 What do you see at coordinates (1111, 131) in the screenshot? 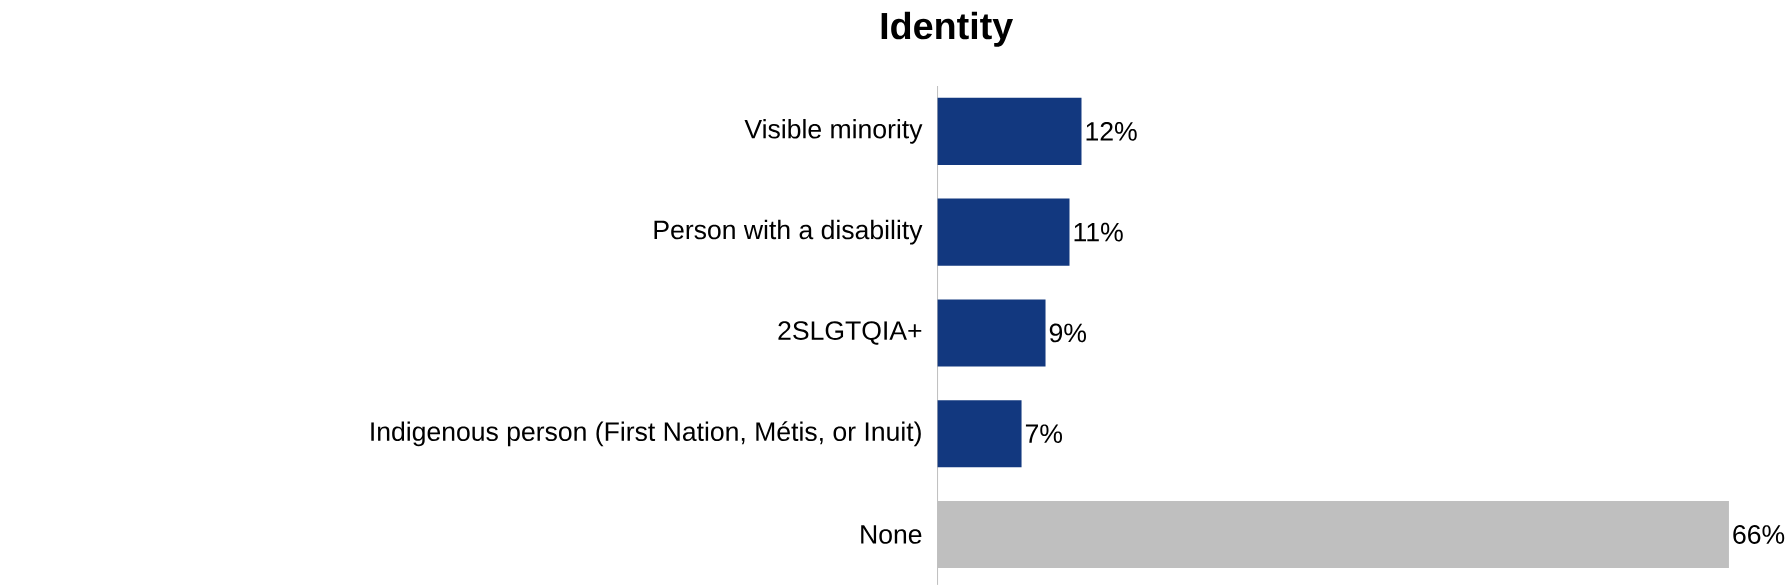
I see `data-label: 12%` at bounding box center [1111, 131].